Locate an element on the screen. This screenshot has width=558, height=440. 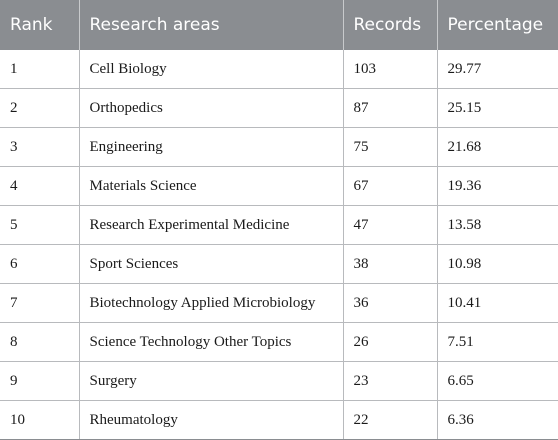
cell-records: 47 is located at coordinates (389, 225).